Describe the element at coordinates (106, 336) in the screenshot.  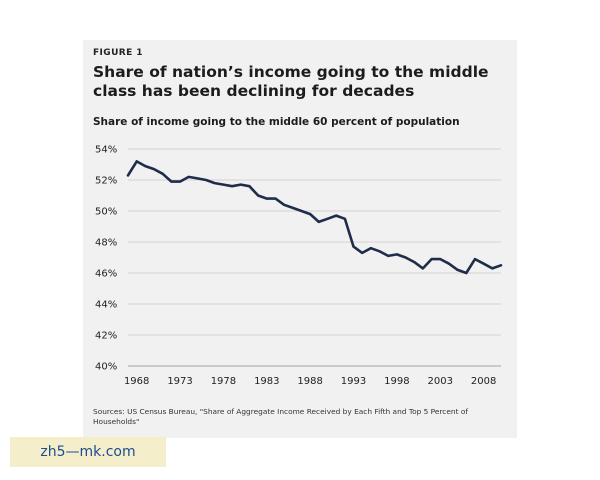
I see `y-tick-label: 42%` at that location.